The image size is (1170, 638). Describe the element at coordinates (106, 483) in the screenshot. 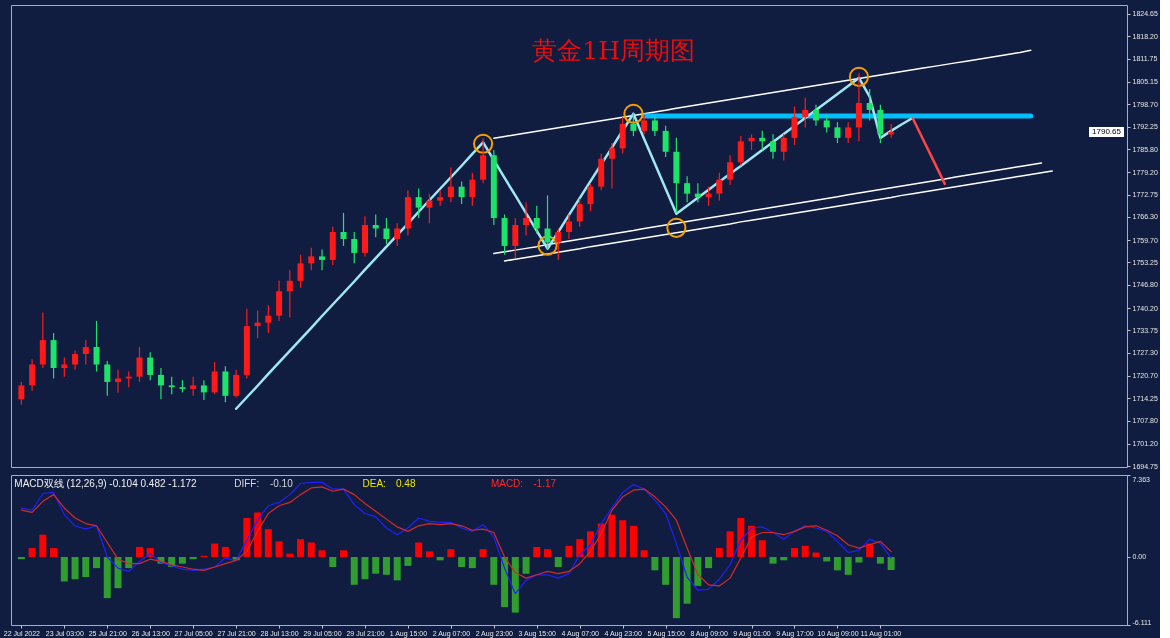

I see `chart-title: MACD双线 (12,26,9) -0.104 0.482 -1.172` at that location.